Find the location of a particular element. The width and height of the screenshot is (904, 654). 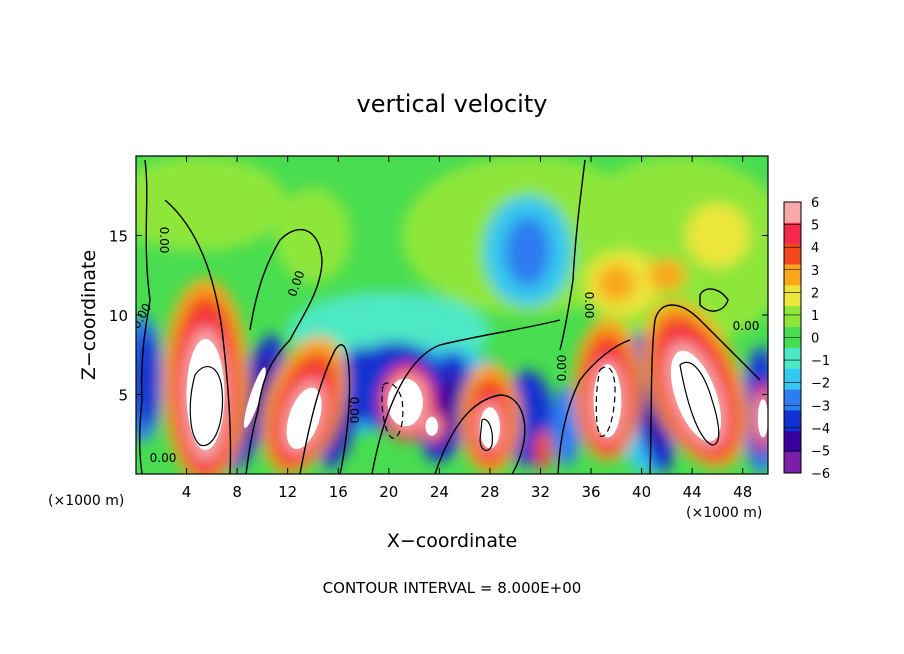

chart-title: vertical velocity is located at coordinates (452, 104).